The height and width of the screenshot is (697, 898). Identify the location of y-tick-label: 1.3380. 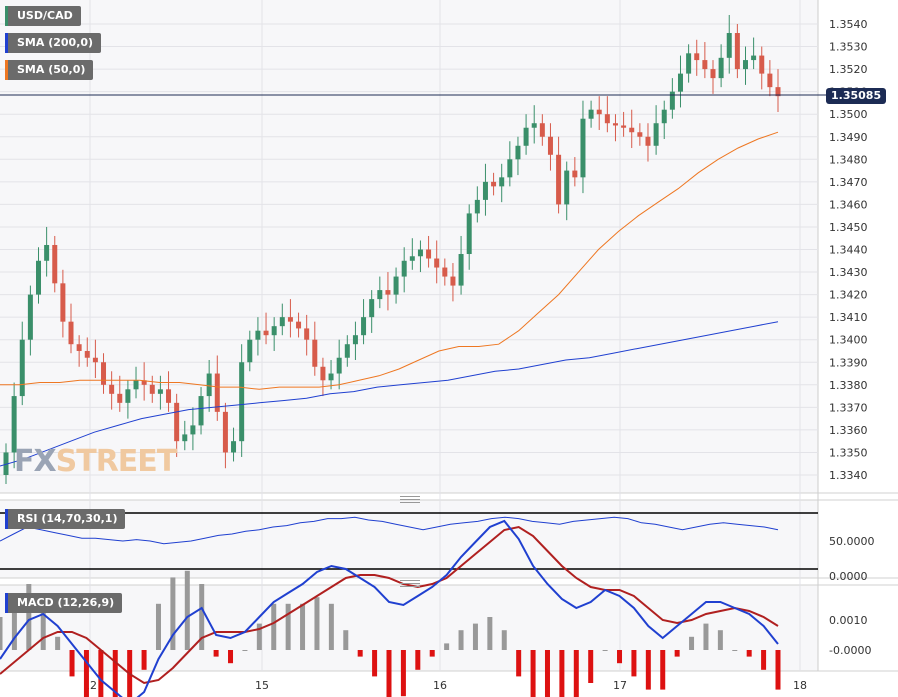
(848, 385).